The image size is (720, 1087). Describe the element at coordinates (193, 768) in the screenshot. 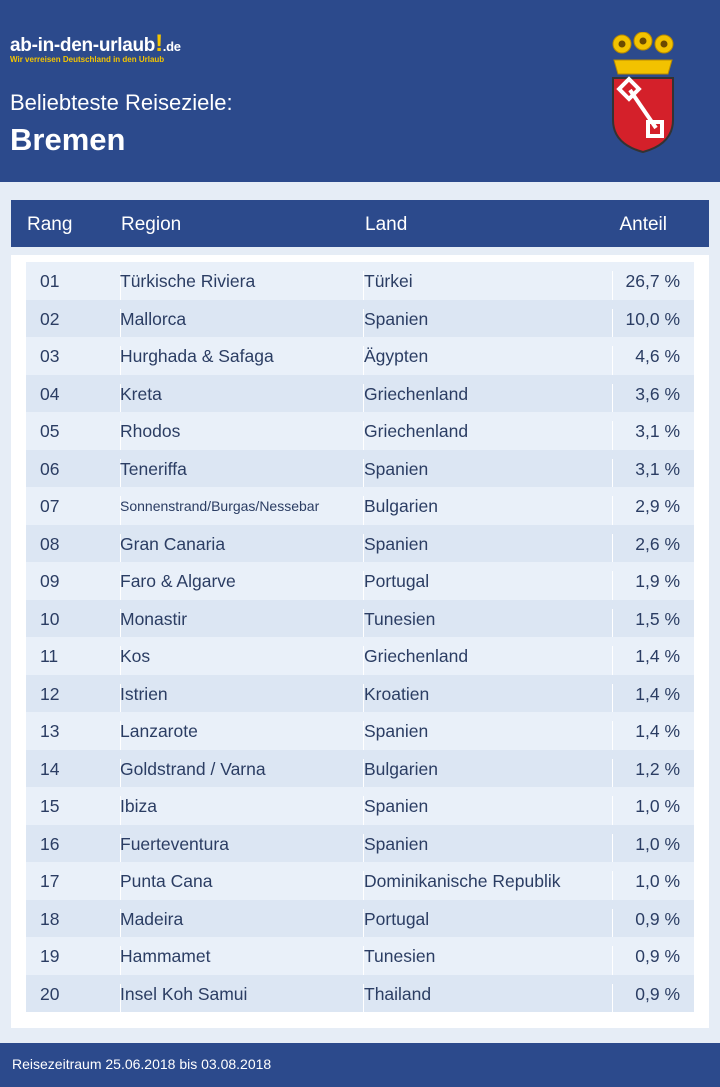

I see `cell: Goldstrand / Varna` at that location.